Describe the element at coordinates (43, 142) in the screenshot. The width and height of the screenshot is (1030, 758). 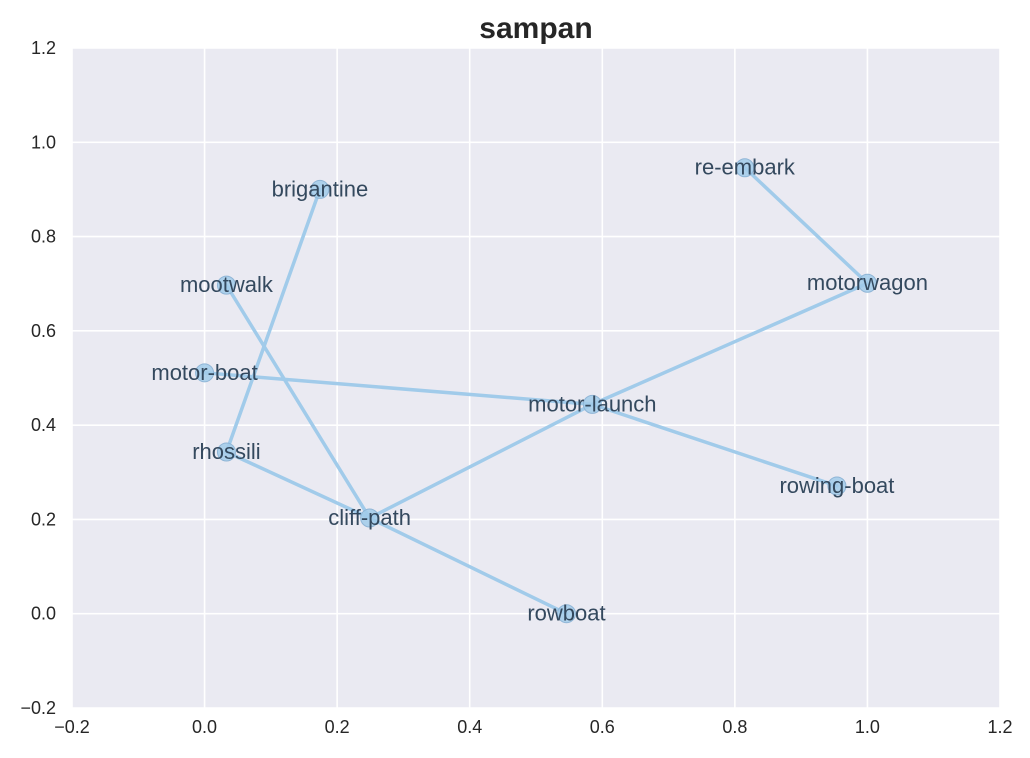
I see `y-tick-label: 1.0` at that location.